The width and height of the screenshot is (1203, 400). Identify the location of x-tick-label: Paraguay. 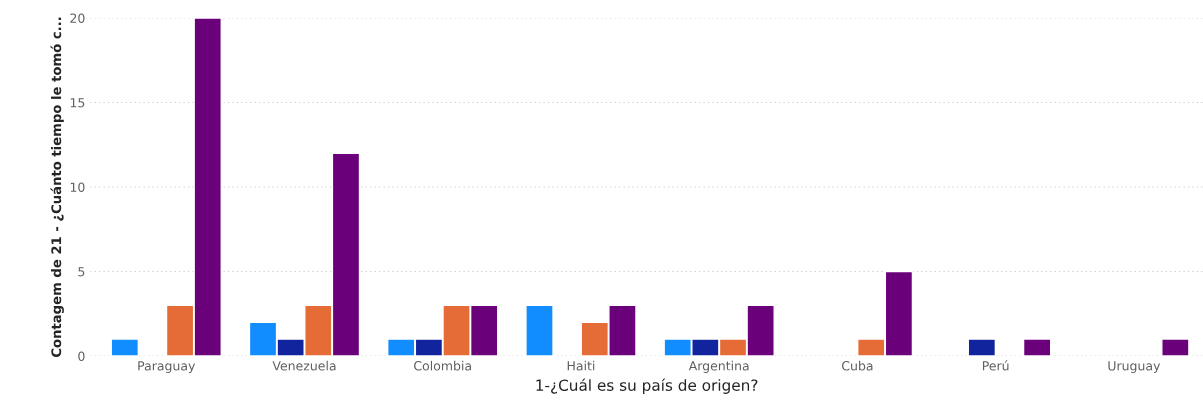
(167, 367).